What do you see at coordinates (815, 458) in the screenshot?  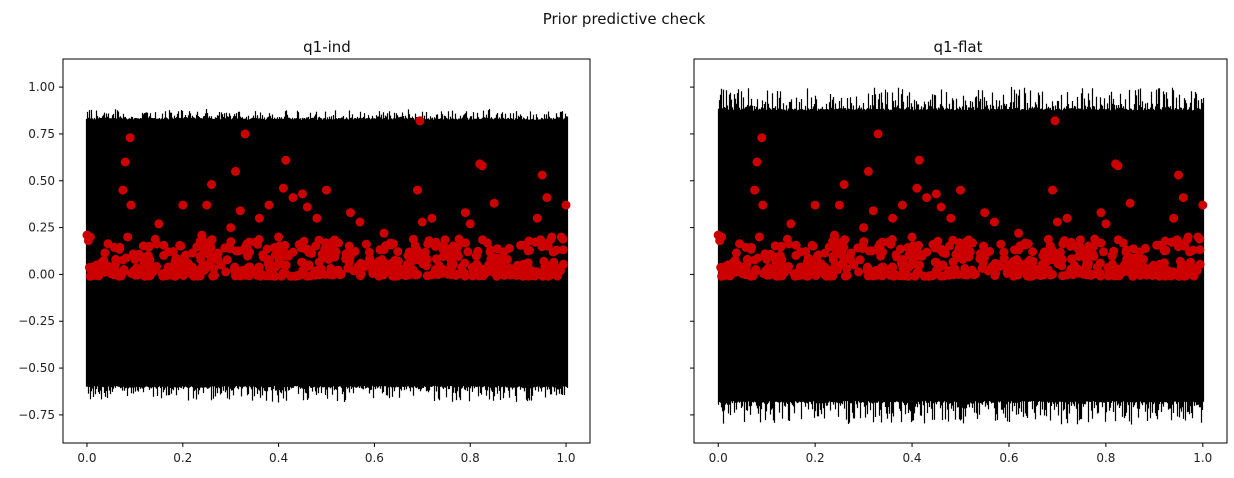 I see `x-tick-label: 0.2` at bounding box center [815, 458].